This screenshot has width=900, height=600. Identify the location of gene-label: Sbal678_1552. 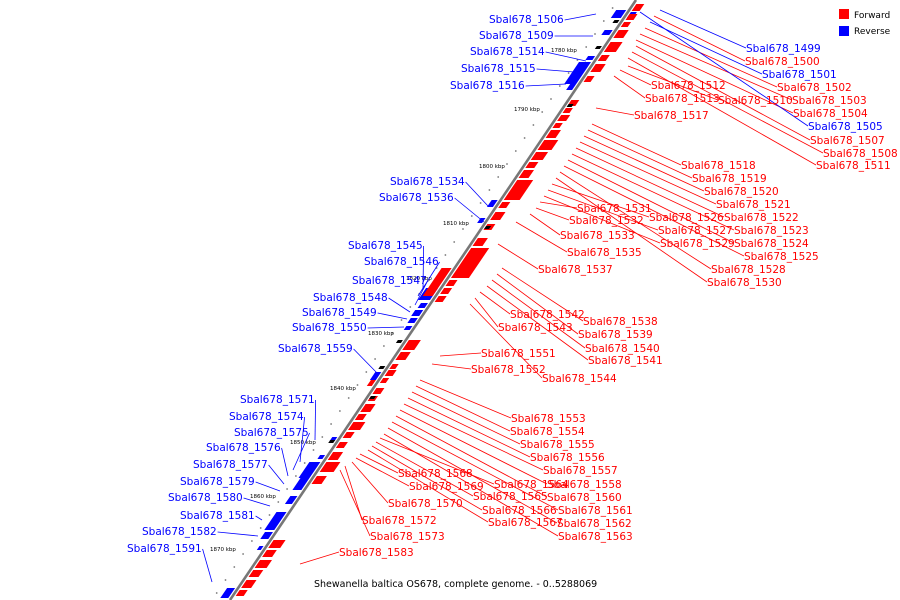
(508, 370).